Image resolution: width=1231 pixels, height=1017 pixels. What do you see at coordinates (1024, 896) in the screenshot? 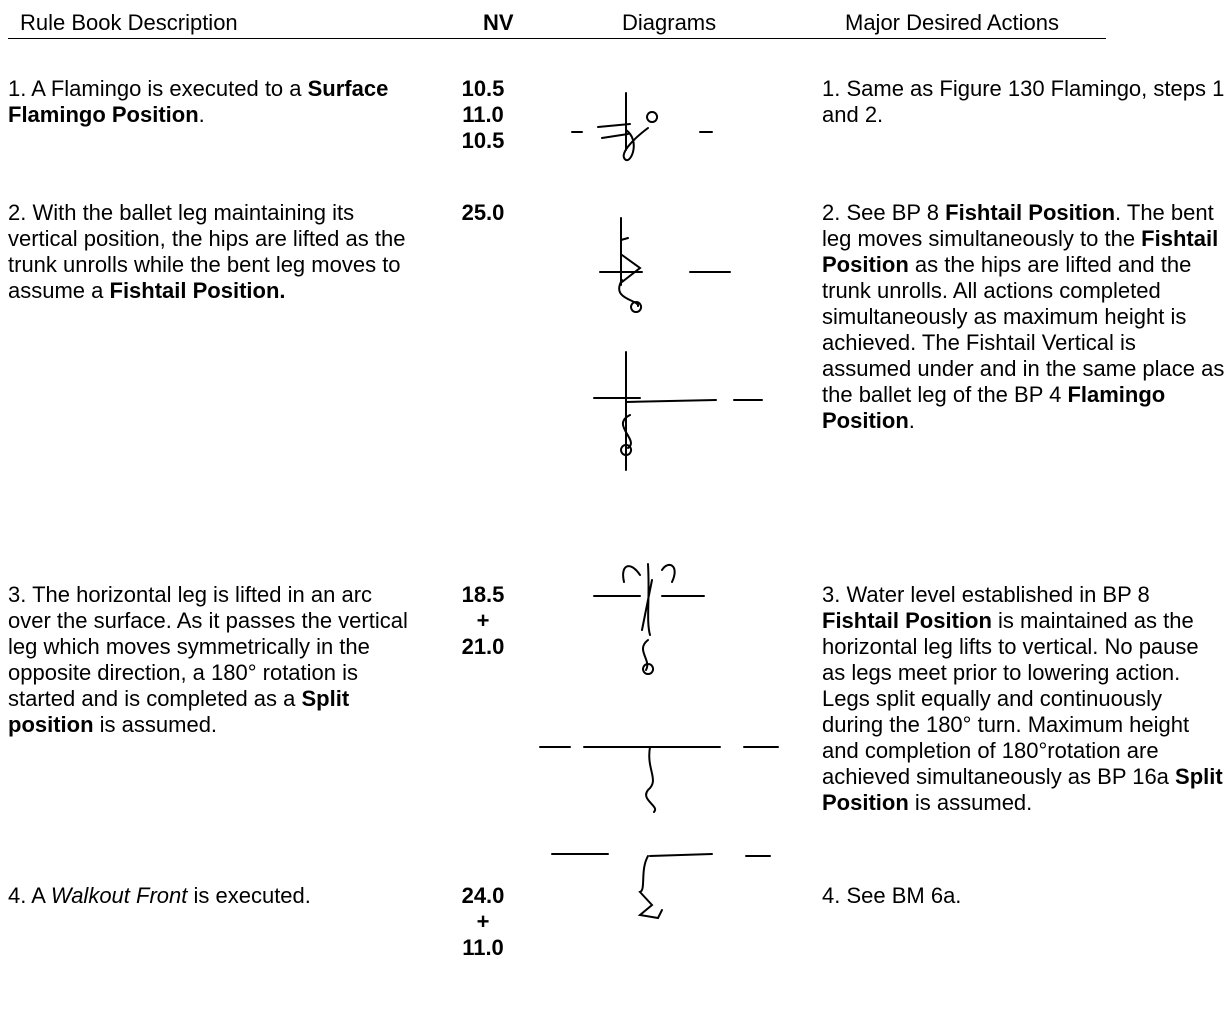
I see `actions: 4. See BM 6a.` at bounding box center [1024, 896].